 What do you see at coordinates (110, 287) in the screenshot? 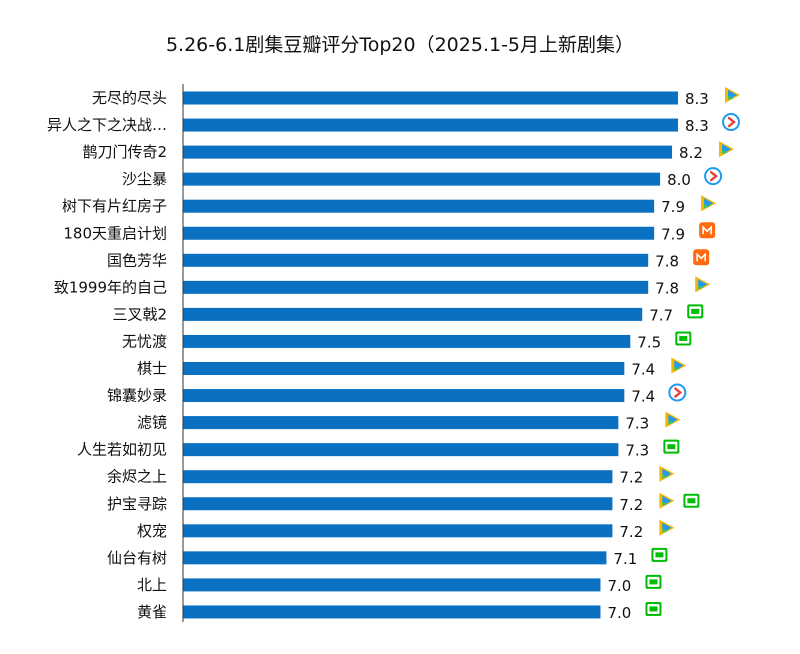
I see `category-label: 致1999年的自己` at bounding box center [110, 287].